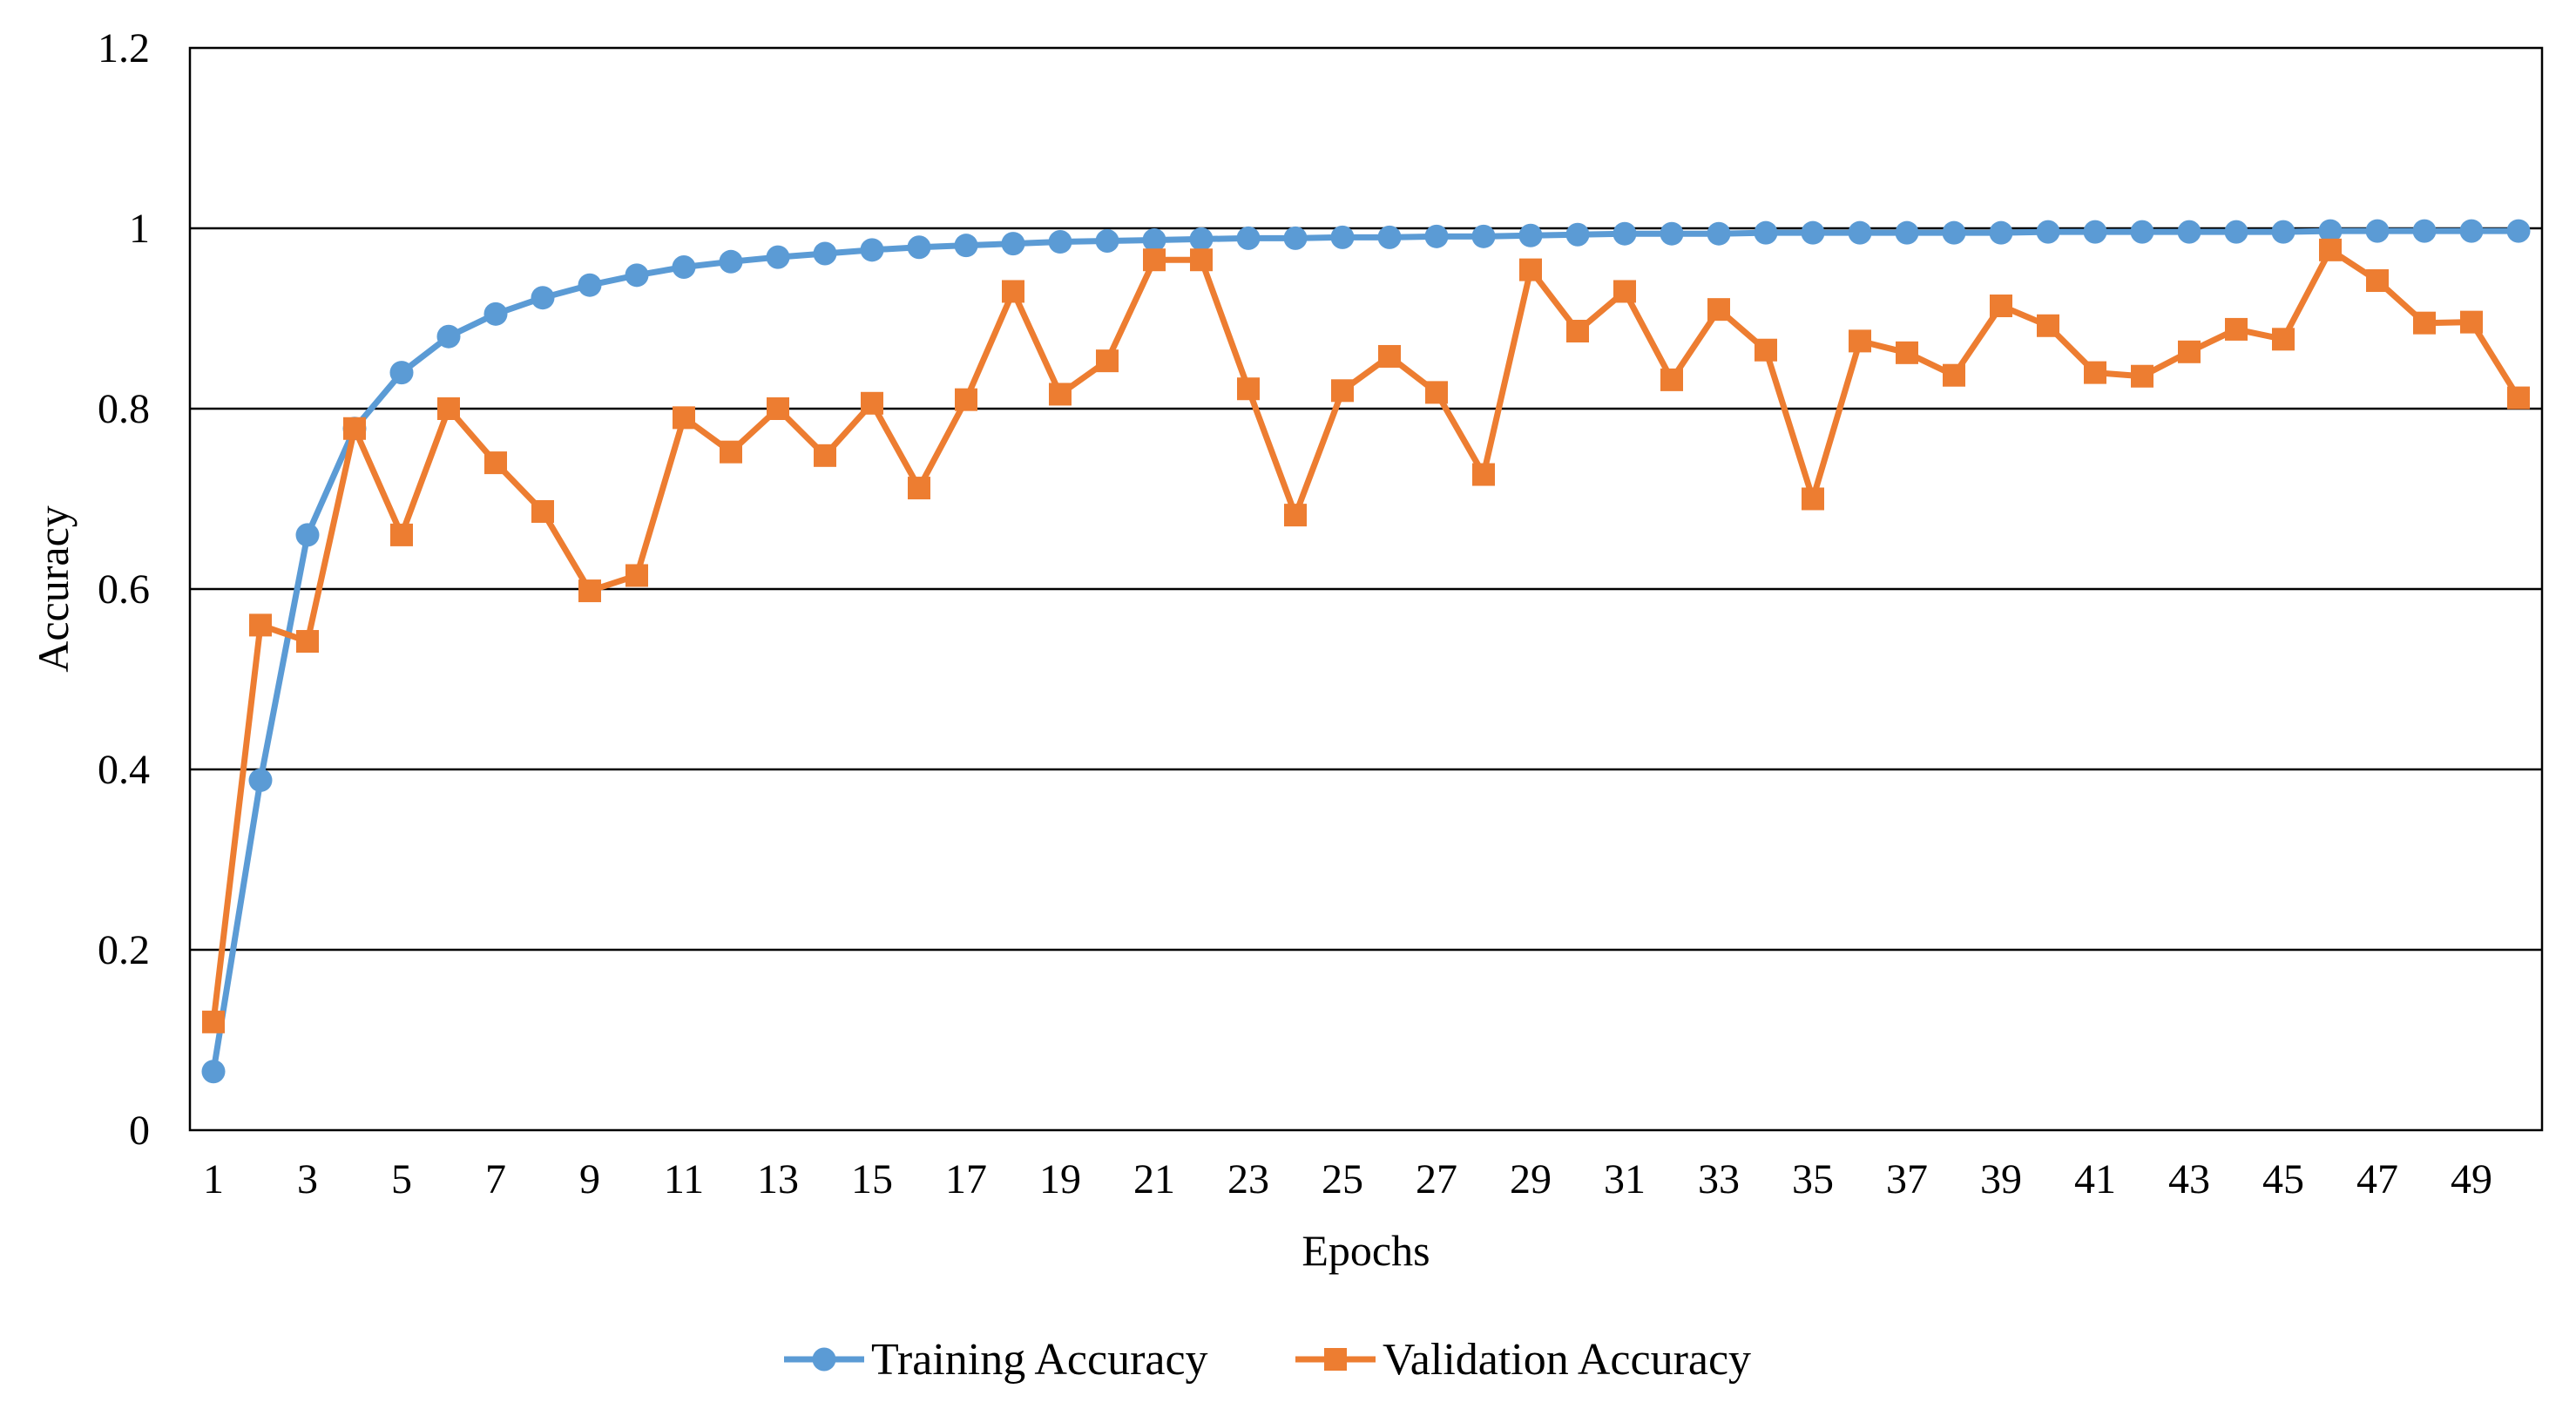 The height and width of the screenshot is (1409, 2576). Describe the element at coordinates (2471, 1179) in the screenshot. I see `x-tick-label: 49` at that location.